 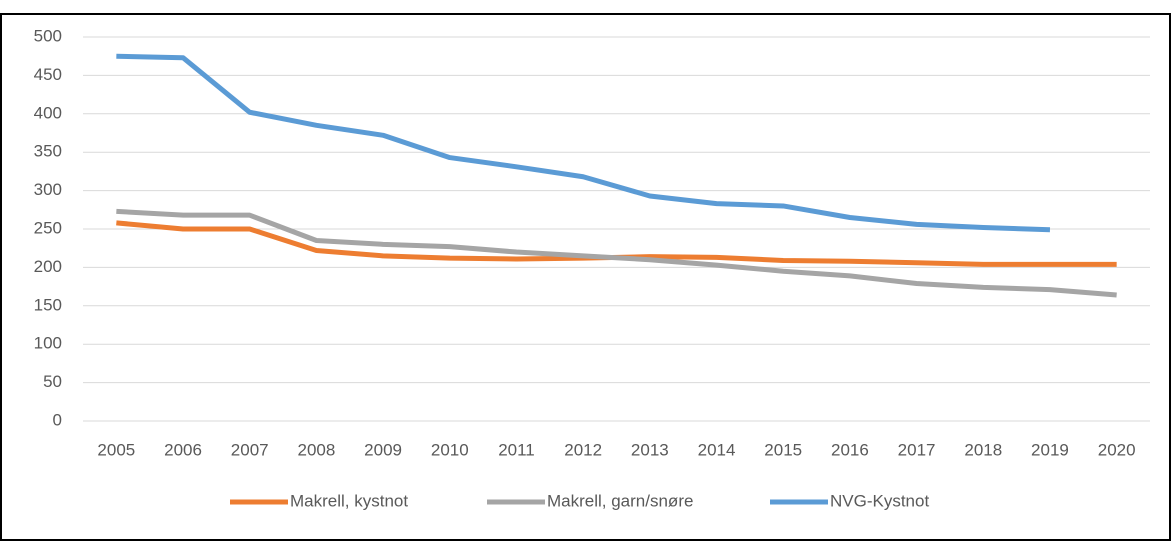 I want to click on x-tick-label: 2006, so click(x=183, y=449).